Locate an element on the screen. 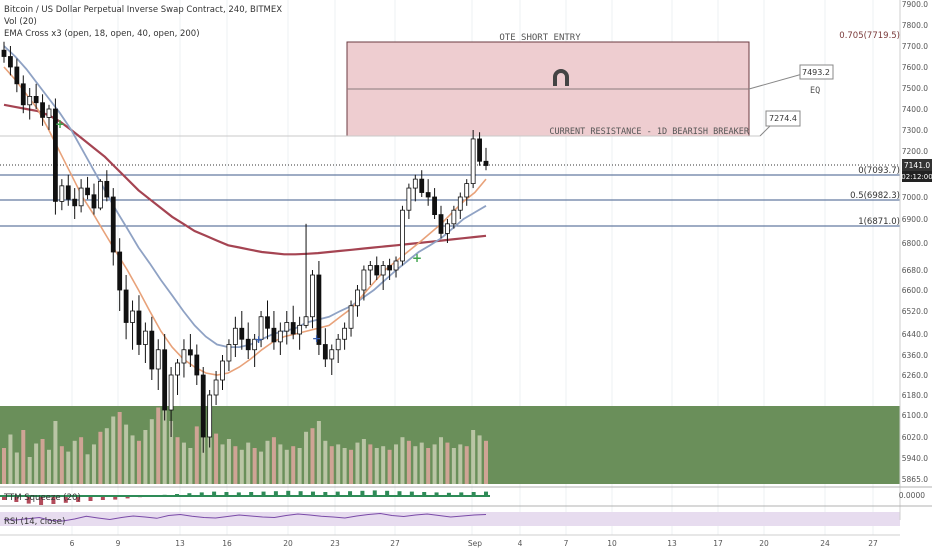  ttm-value: 0.0000 is located at coordinates (912, 495).